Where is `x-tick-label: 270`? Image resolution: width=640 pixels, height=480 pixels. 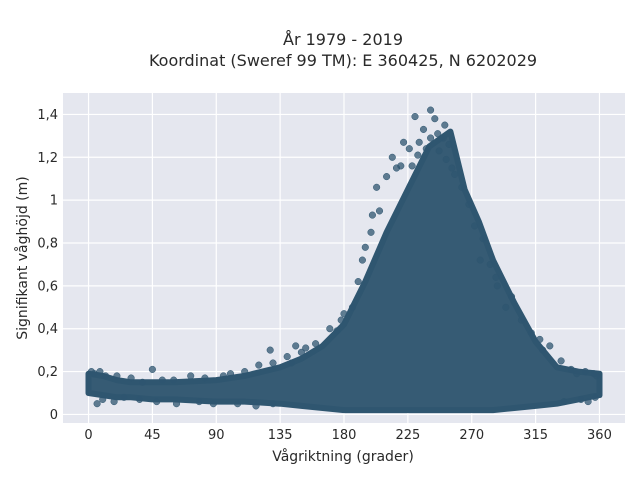
x-tick-label: 270 is located at coordinates (471, 435).